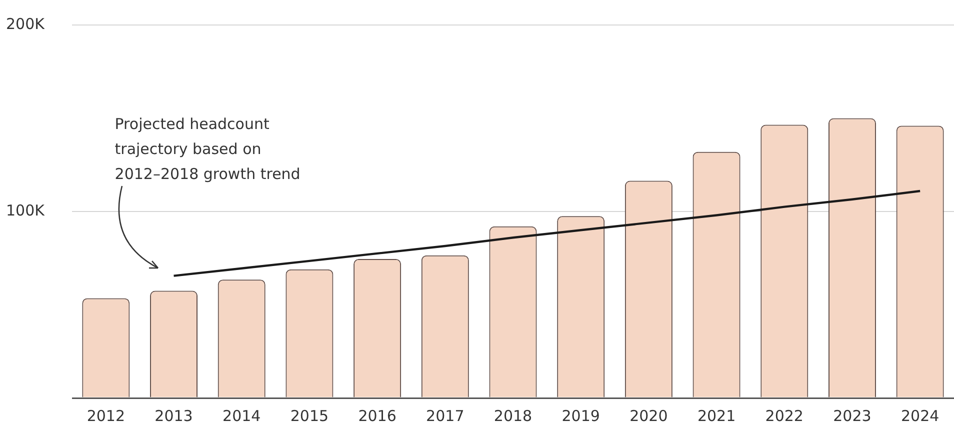  What do you see at coordinates (377, 415) in the screenshot?
I see `x-tick-label: 2016` at bounding box center [377, 415].